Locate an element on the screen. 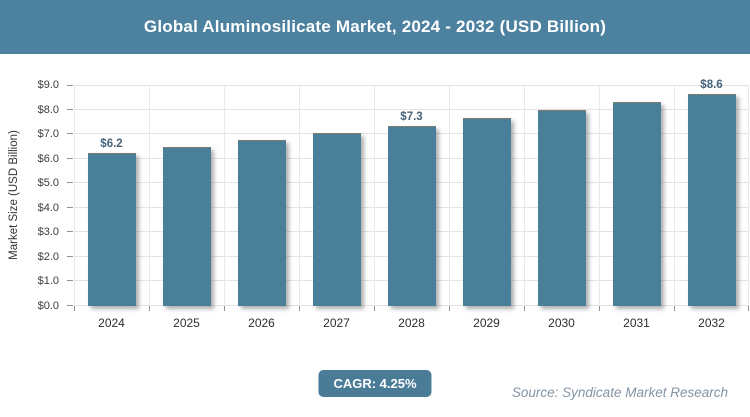 This screenshot has width=750, height=417. x-tick-label: 2032 is located at coordinates (711, 323).